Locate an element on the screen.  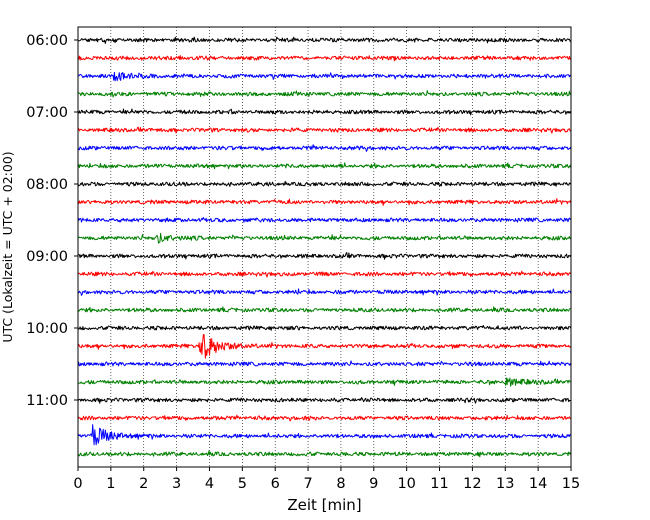
x-tick-label-15: 15 is located at coordinates (571, 484).